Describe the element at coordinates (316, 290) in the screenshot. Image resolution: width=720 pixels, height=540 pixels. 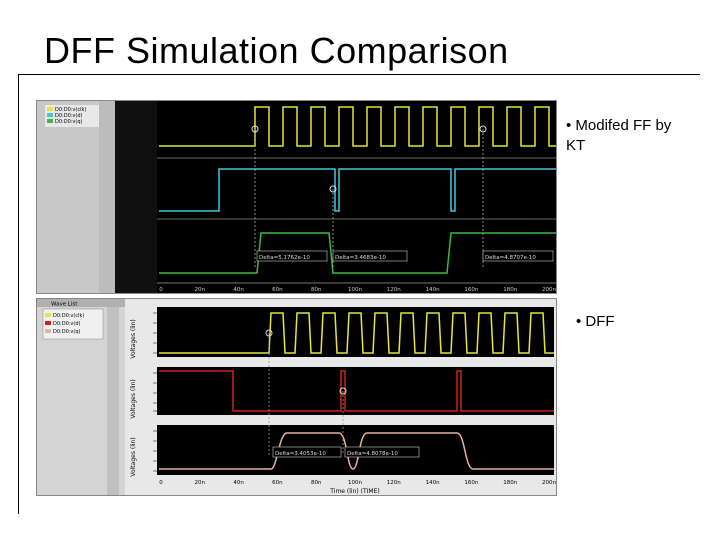
I see `top-x-tick: 80n` at that location.